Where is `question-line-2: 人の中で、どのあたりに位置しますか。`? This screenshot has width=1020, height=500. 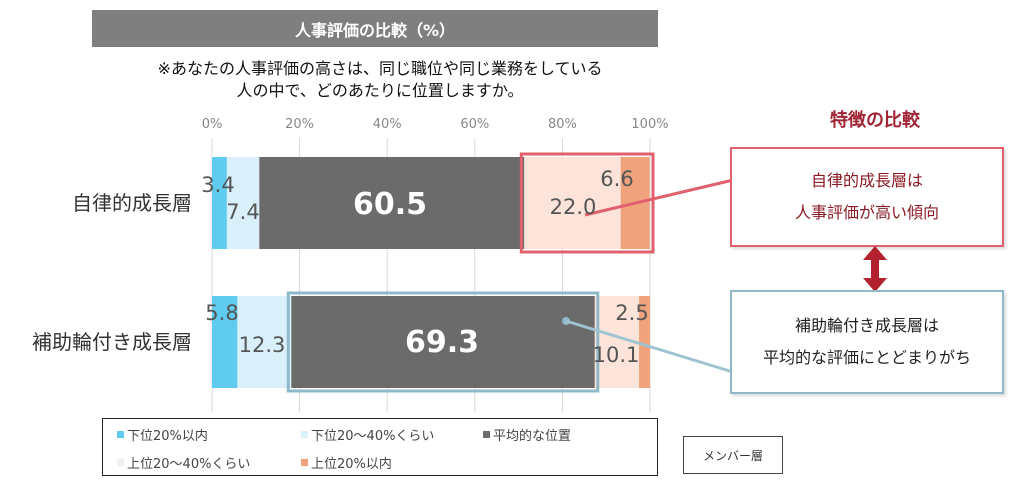
question-line-2: 人の中で、どのあたりに位置しますか。 is located at coordinates (380, 90).